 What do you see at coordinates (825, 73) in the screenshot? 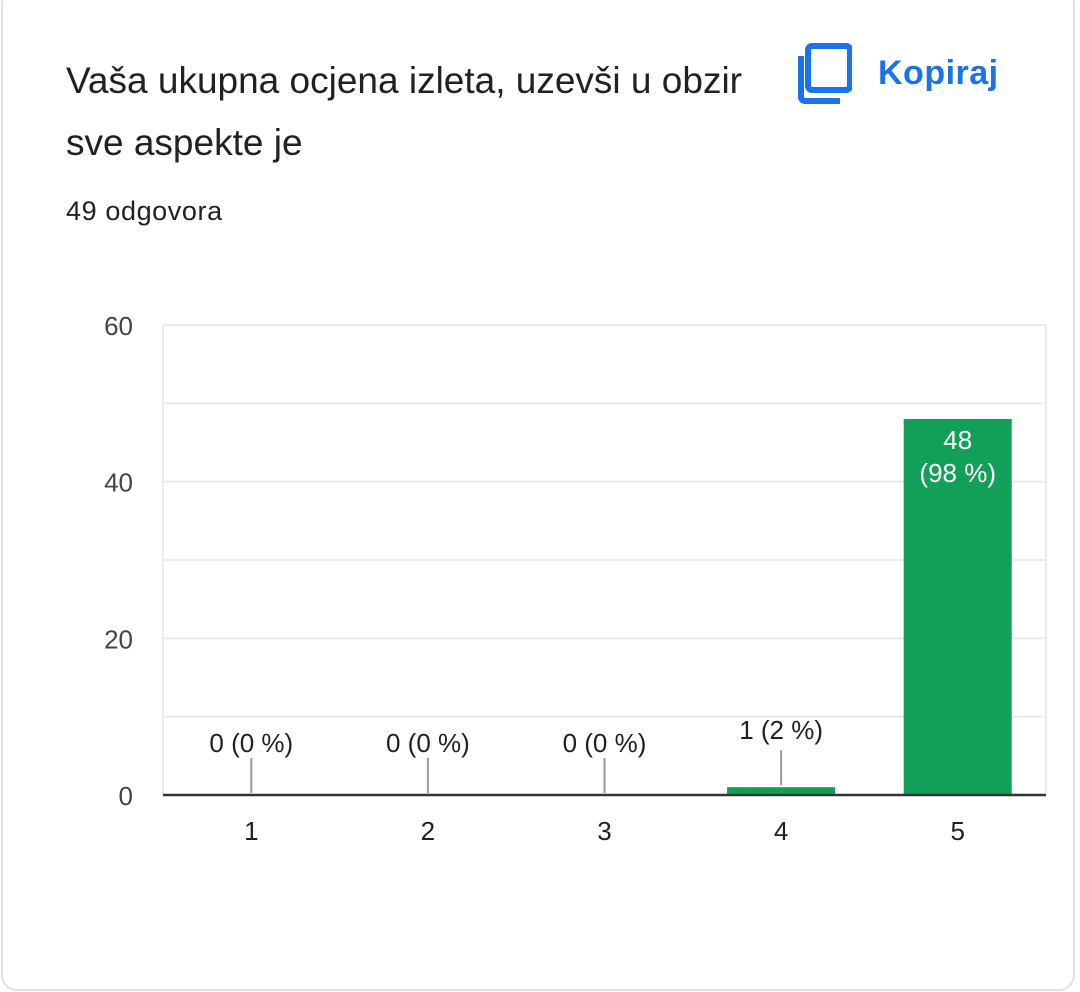
I see `copy-icon` at bounding box center [825, 73].